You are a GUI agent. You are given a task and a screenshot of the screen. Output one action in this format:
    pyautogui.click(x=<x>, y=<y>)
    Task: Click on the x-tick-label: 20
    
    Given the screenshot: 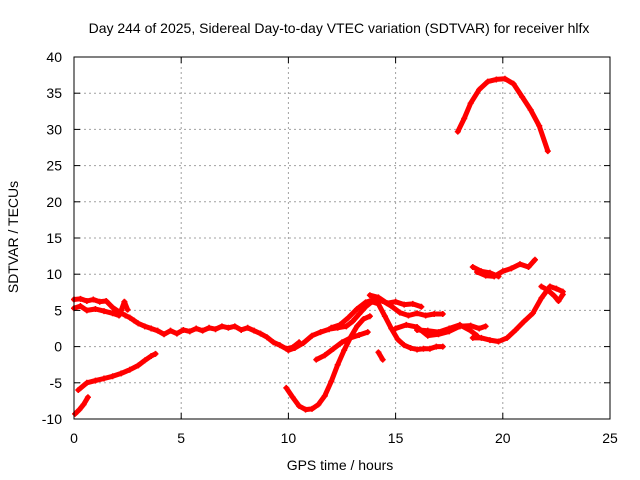 What is the action you would take?
    pyautogui.click(x=503, y=438)
    